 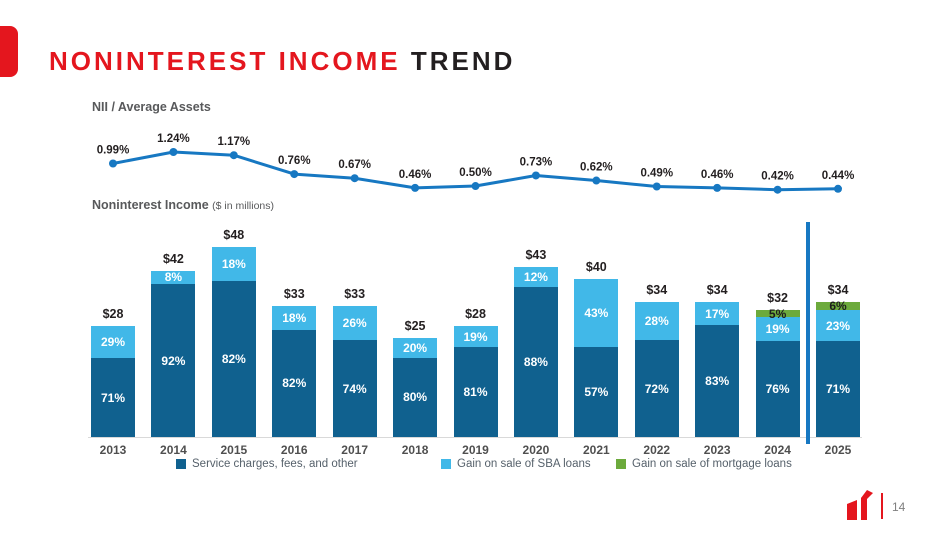 I want to click on legend-label: Service charges, fees, and other, so click(x=275, y=464).